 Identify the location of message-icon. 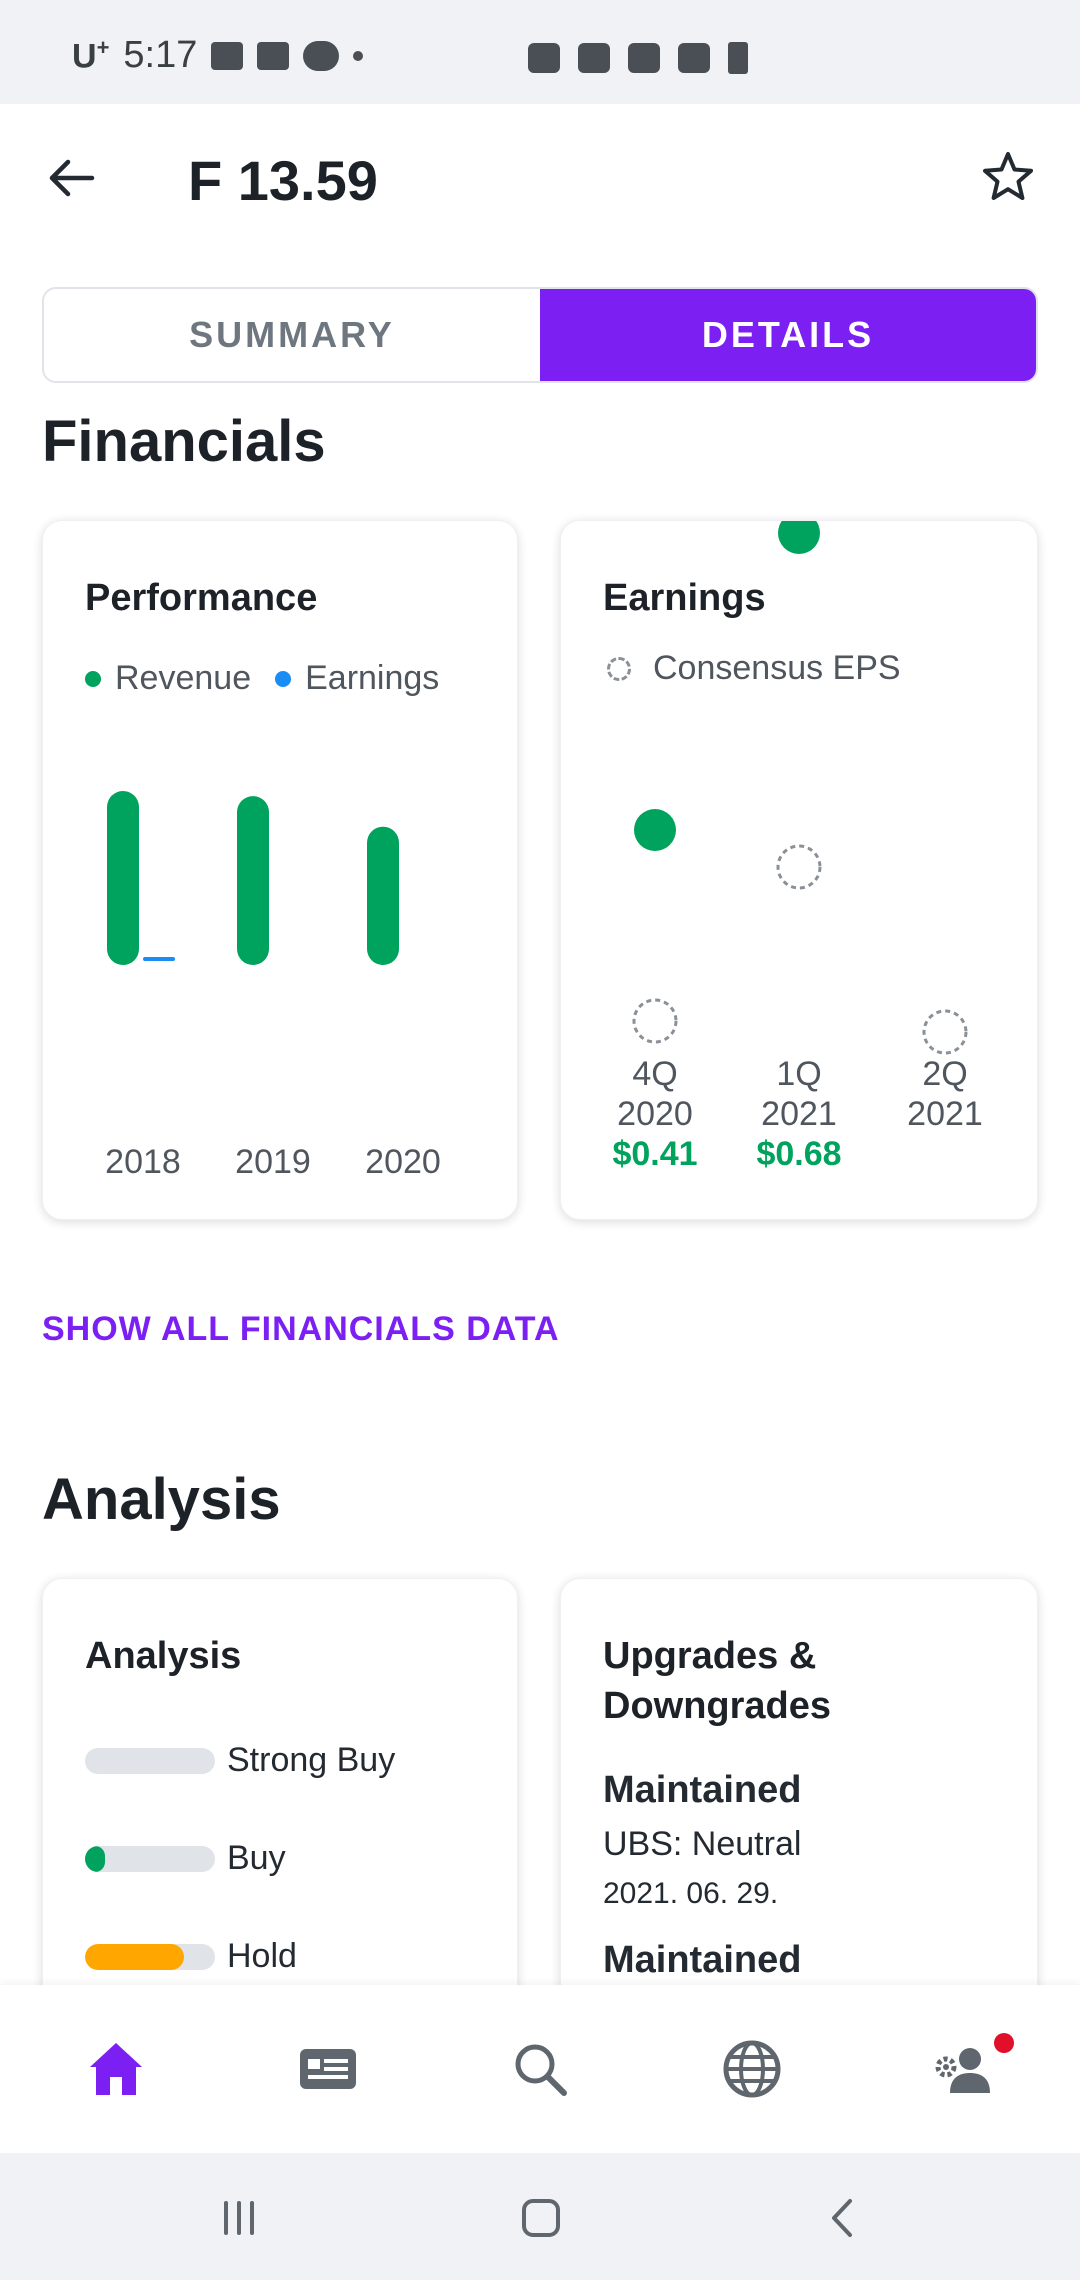
(273, 55).